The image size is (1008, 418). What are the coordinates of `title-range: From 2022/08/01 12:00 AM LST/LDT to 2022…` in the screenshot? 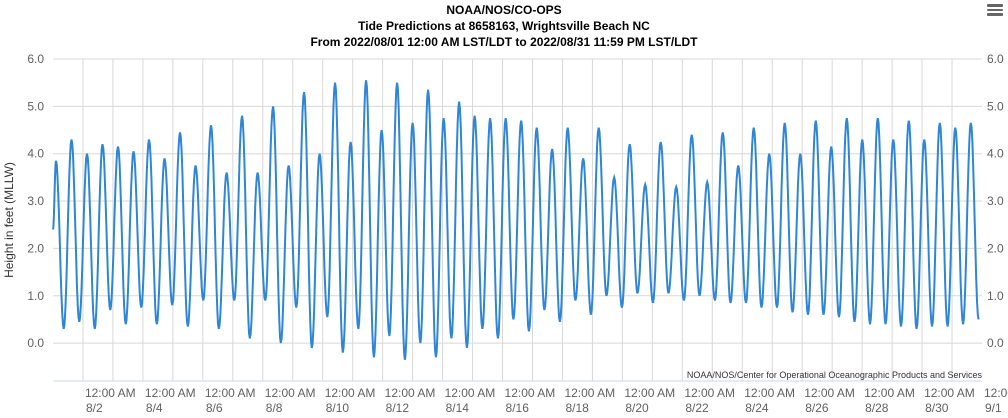 It's located at (504, 42).